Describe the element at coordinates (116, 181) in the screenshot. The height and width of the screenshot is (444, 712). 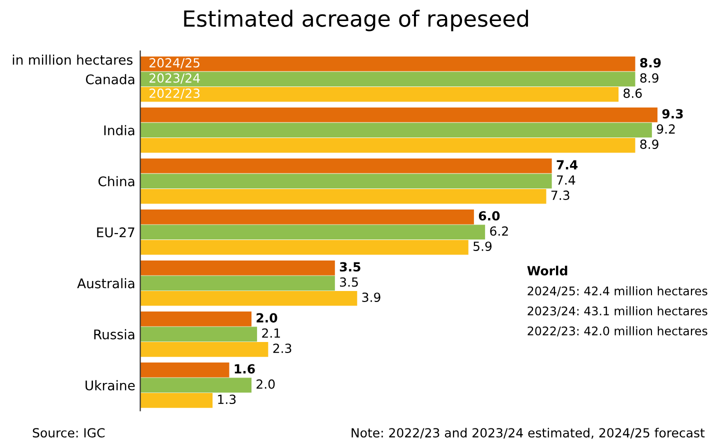
I see `y-tick-label: China` at that location.